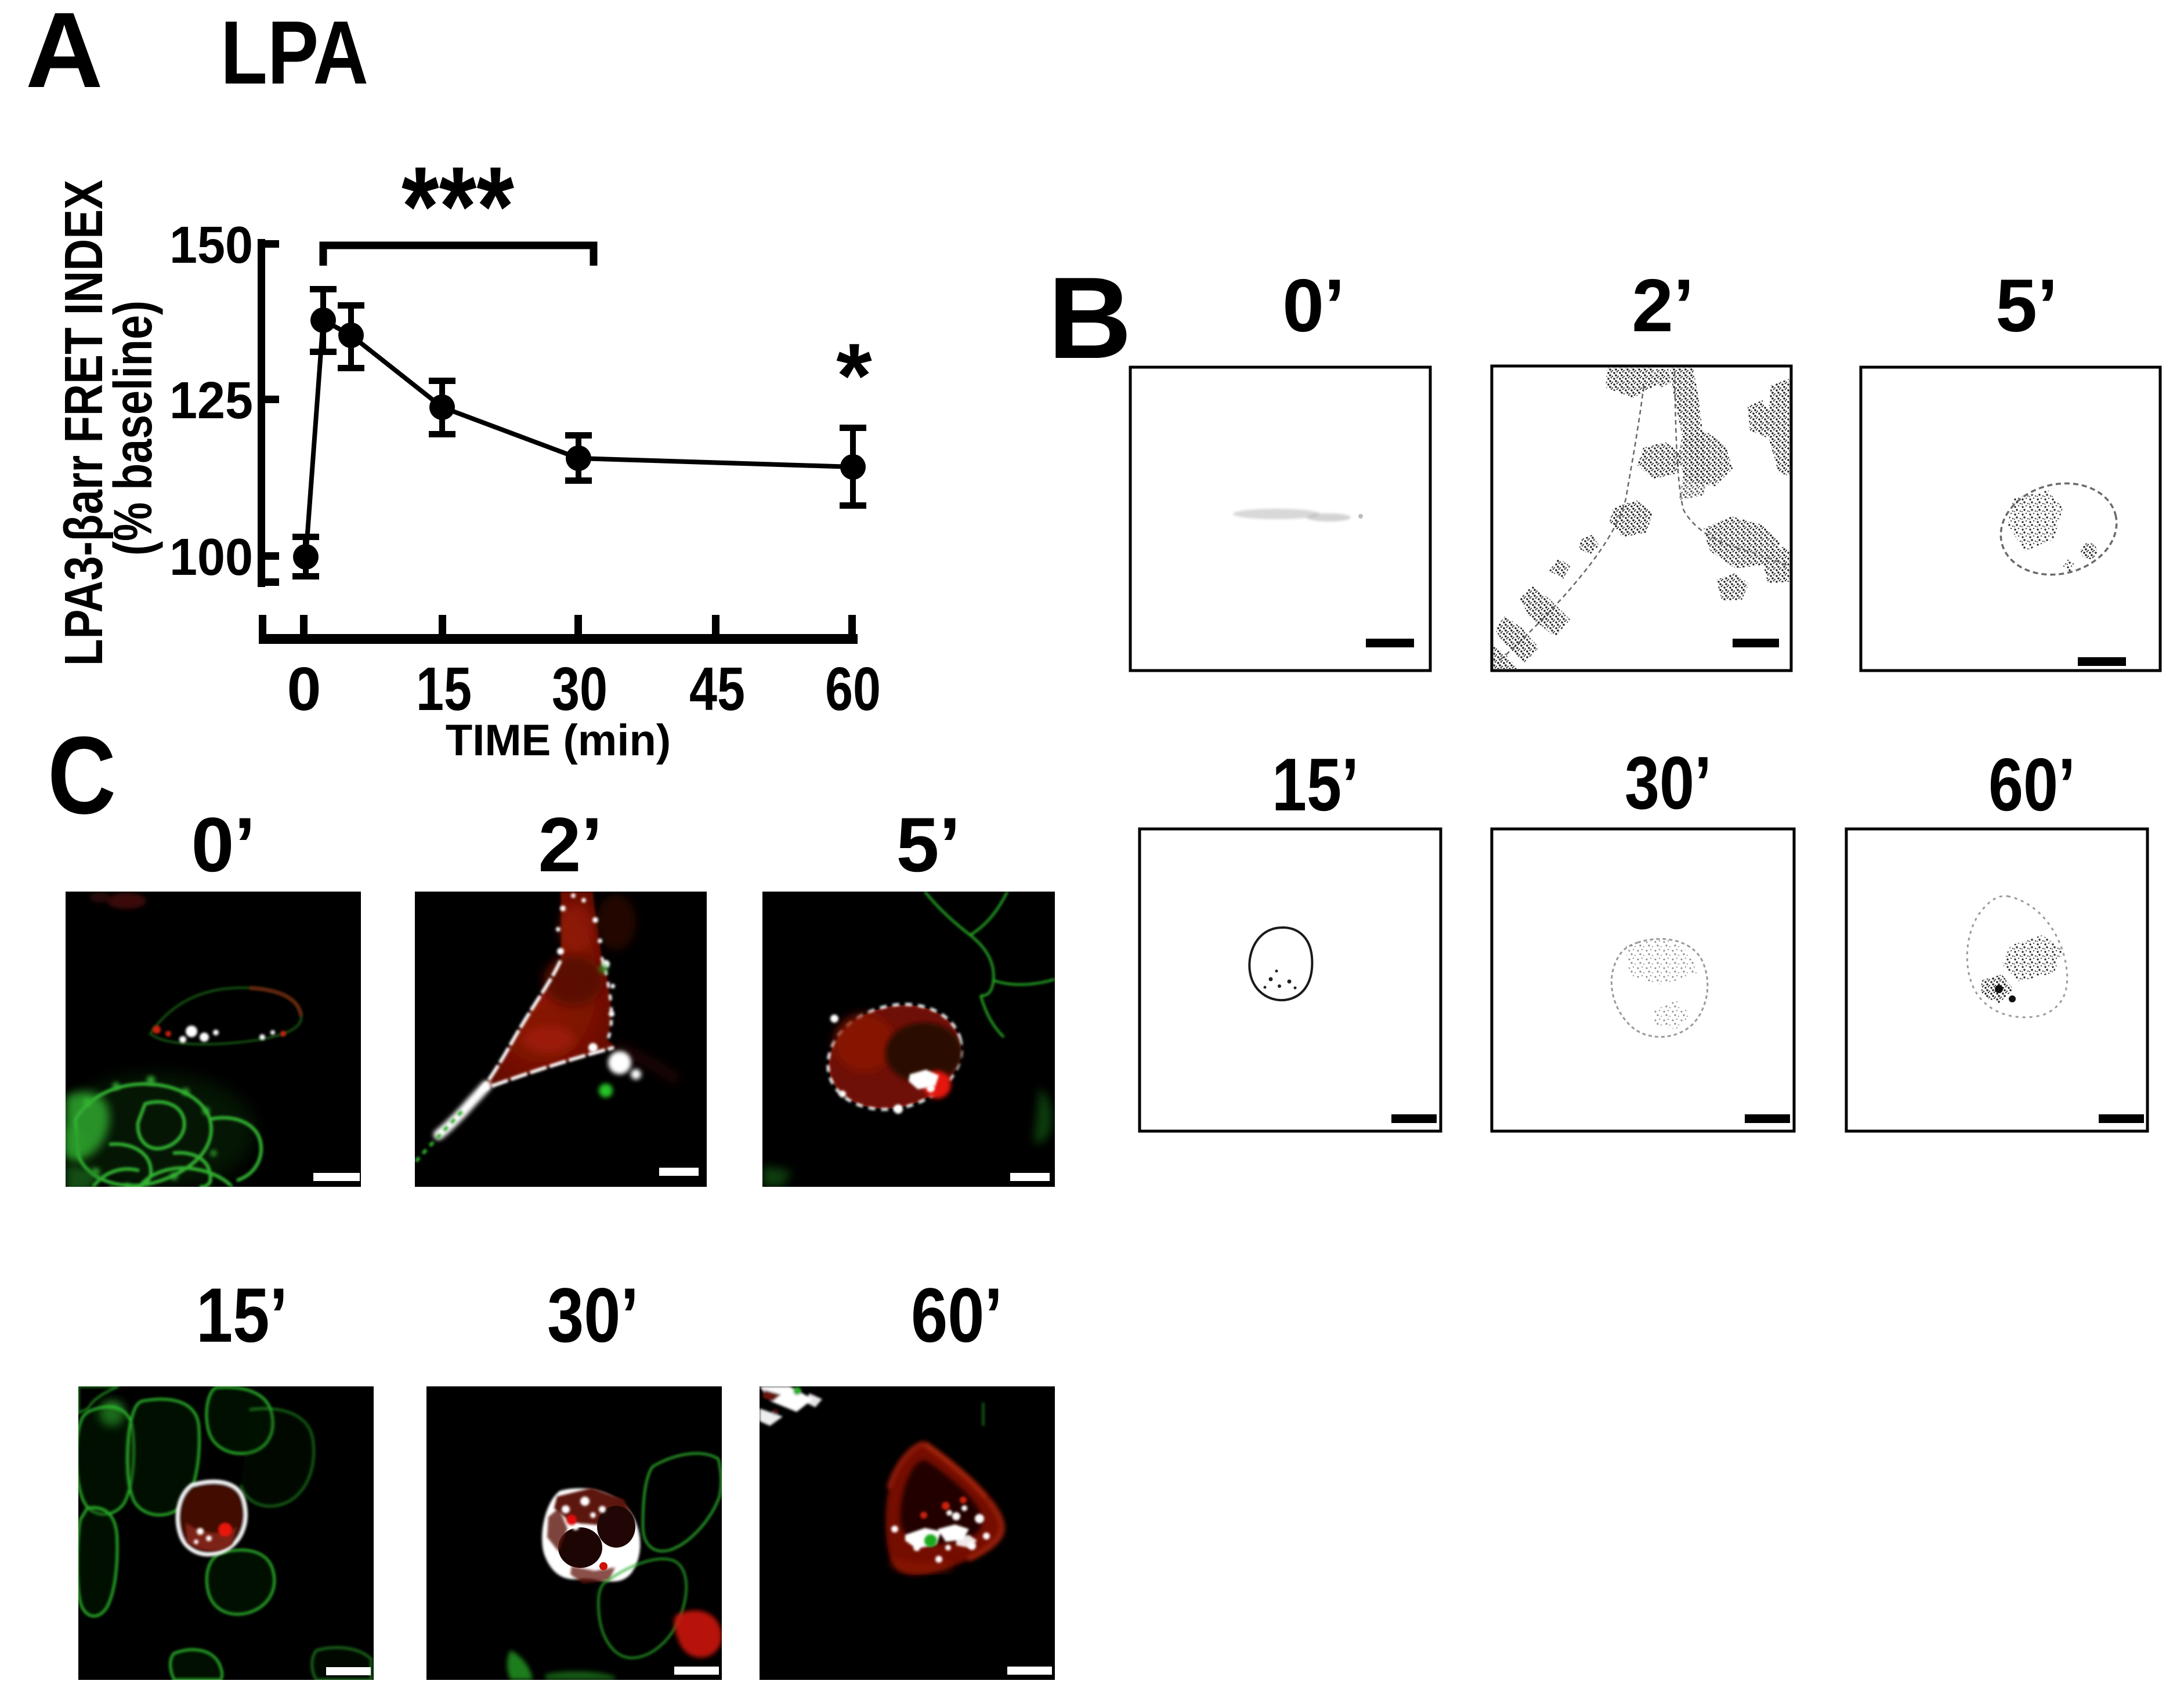  Describe the element at coordinates (717, 689) in the screenshot. I see `svg-text: 45` at that location.